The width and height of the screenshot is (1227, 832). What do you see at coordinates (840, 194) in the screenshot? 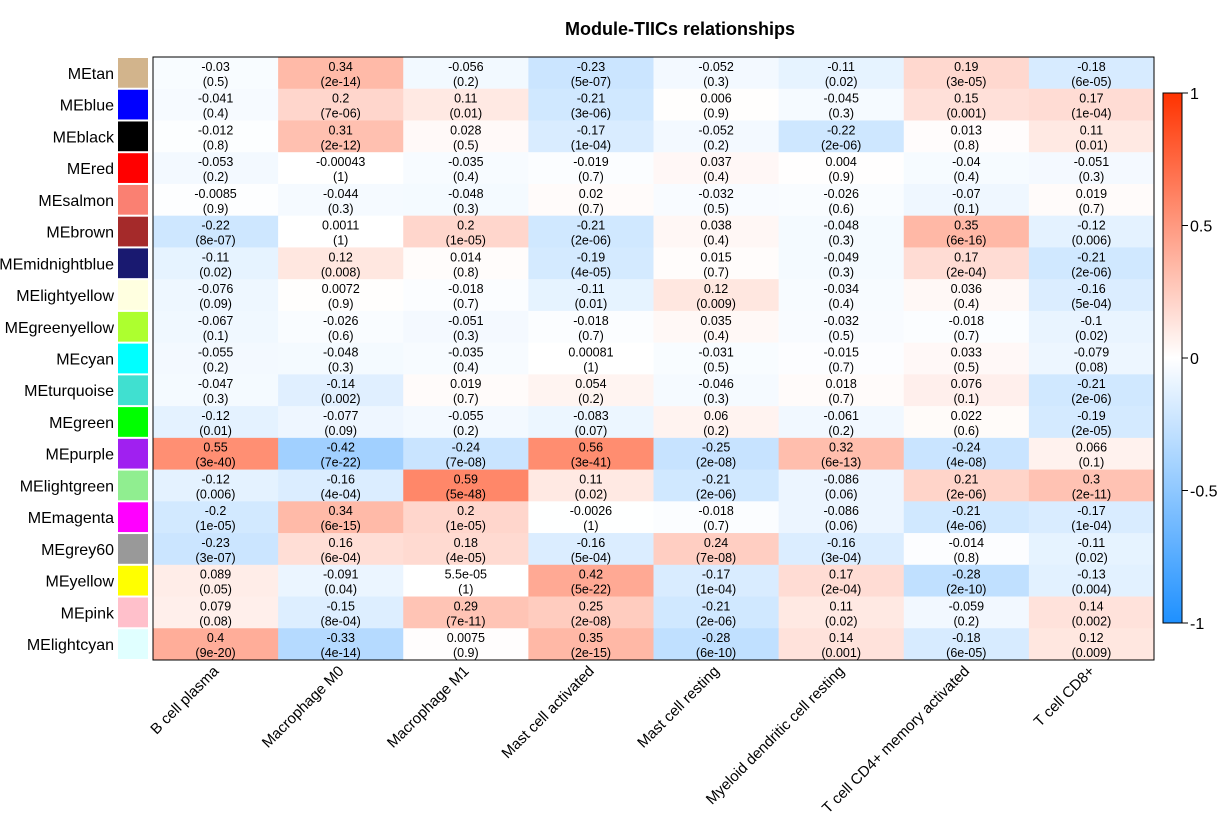
I see `cell-value-label: -0.026` at bounding box center [840, 194].